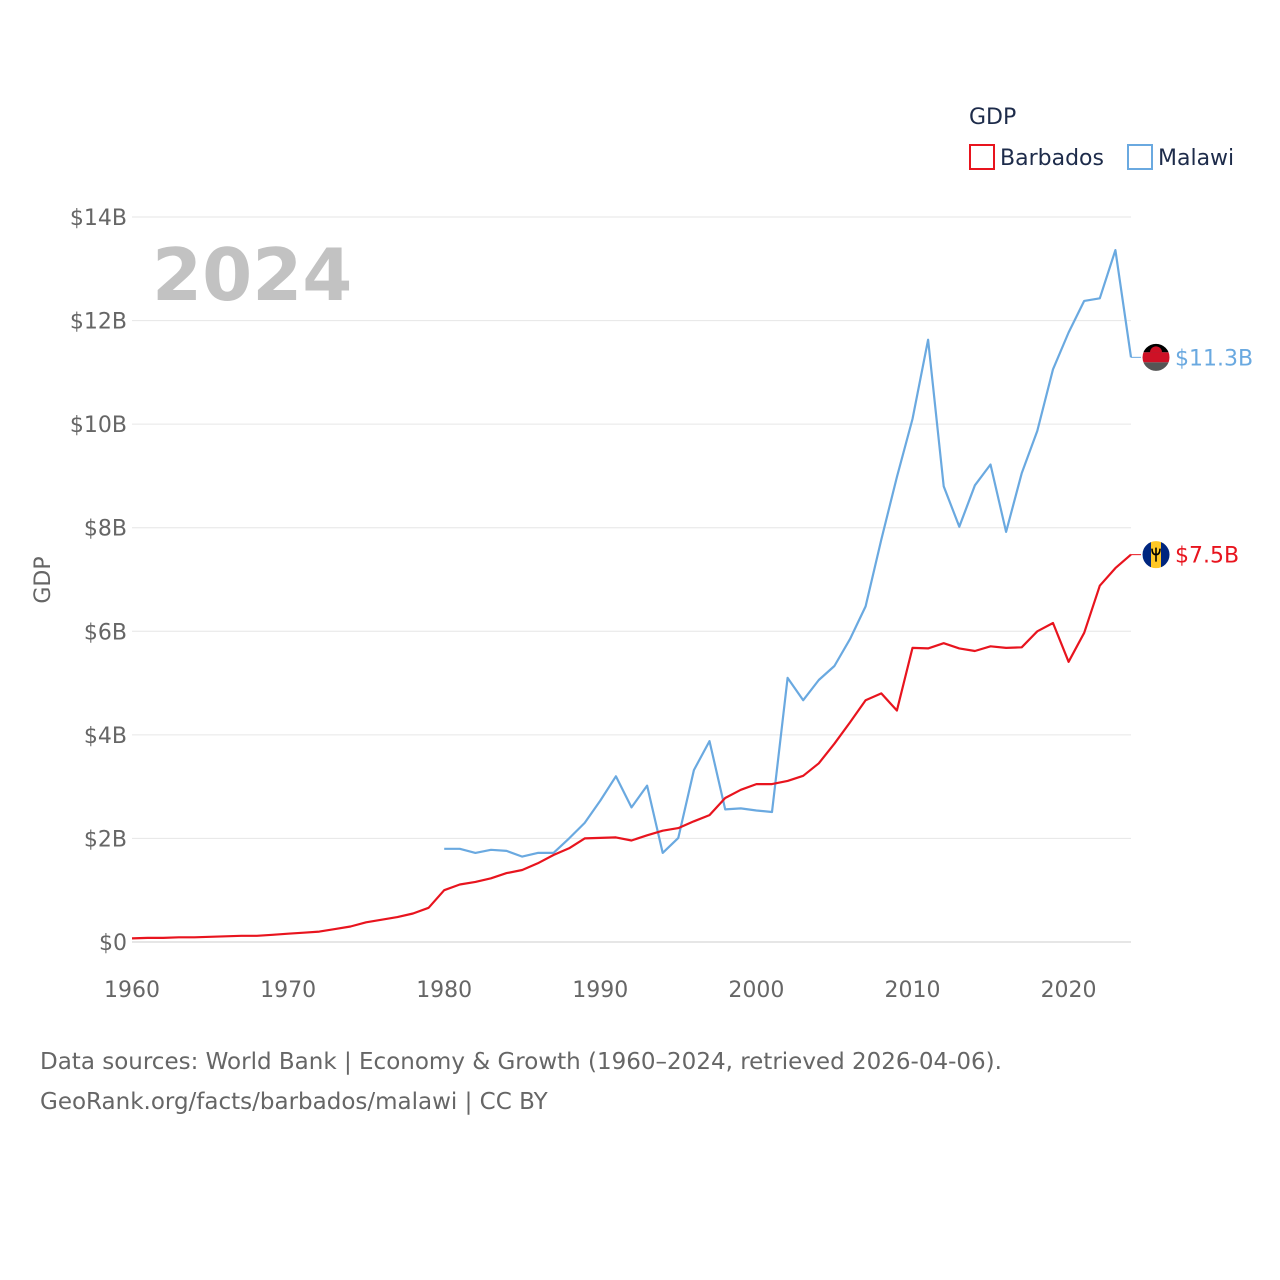  What do you see at coordinates (105, 736) in the screenshot?
I see `y-tick-label: $4B` at bounding box center [105, 736].